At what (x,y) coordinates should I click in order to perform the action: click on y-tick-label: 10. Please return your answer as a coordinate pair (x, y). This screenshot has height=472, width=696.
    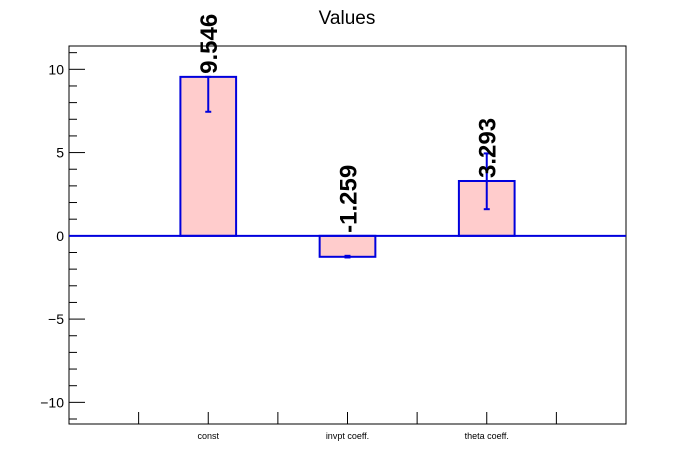
    Looking at the image, I should click on (56, 69).